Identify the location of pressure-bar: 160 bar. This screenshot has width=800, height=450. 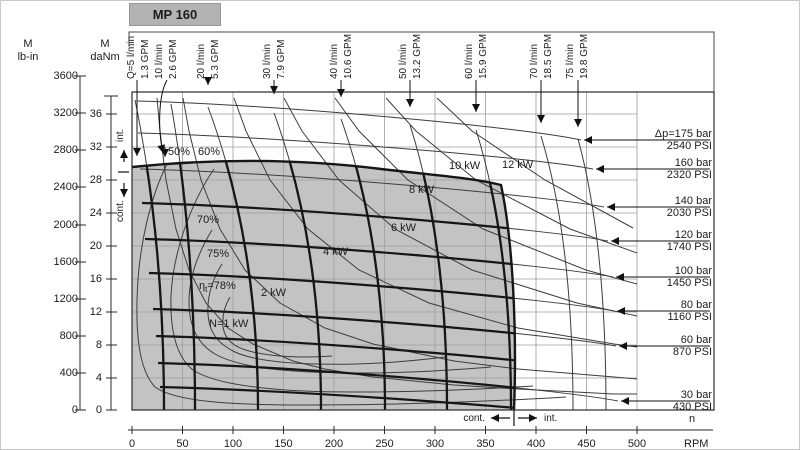
(693, 163).